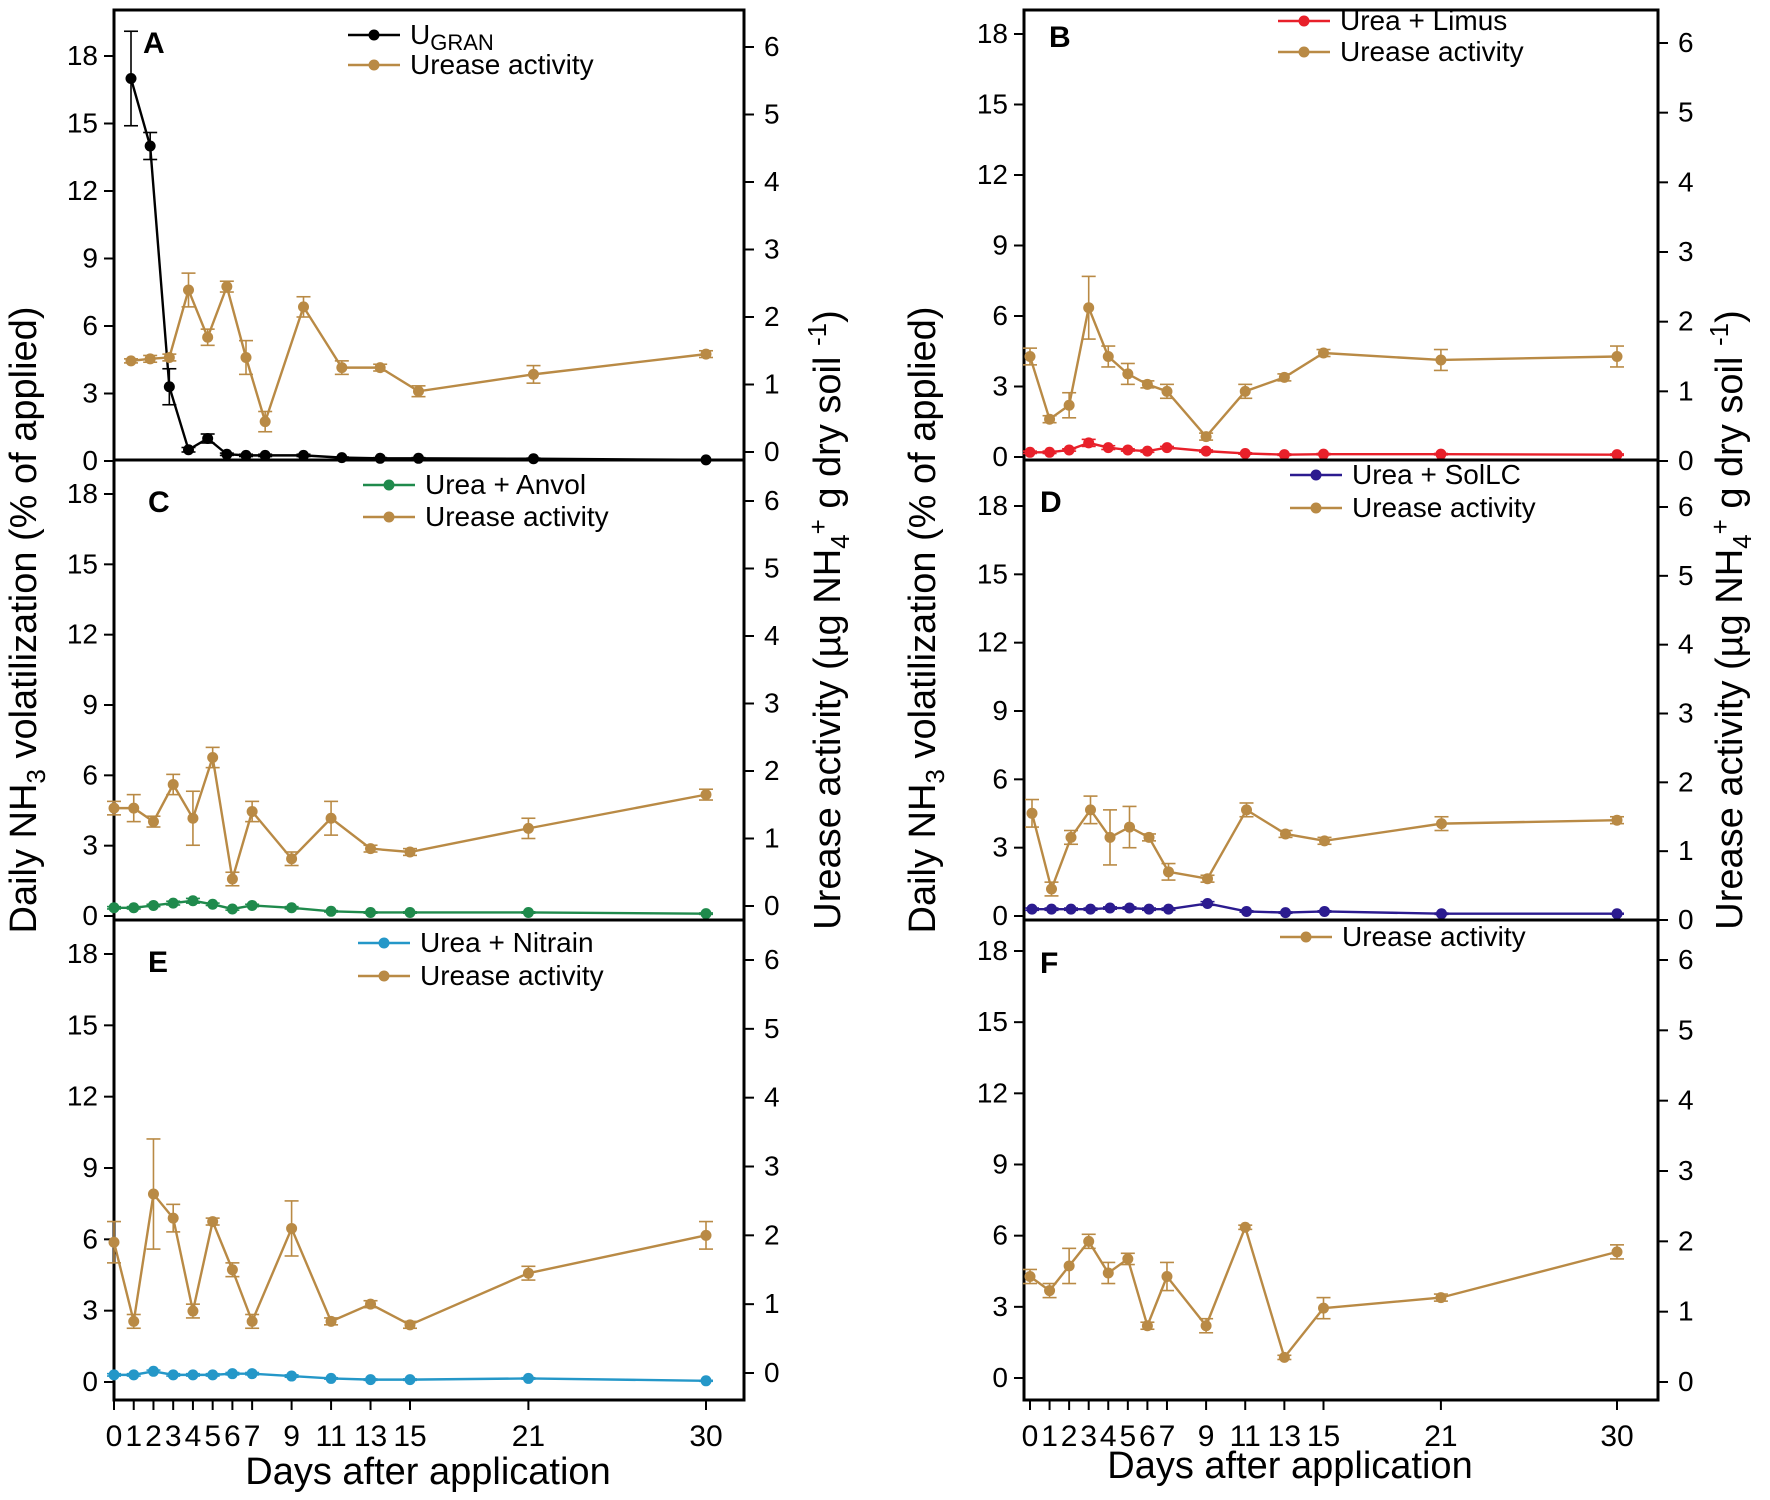 The height and width of the screenshot is (1500, 1770). What do you see at coordinates (1742, 541) in the screenshot?
I see `right-axis-title-2-sub: 4` at bounding box center [1742, 541].